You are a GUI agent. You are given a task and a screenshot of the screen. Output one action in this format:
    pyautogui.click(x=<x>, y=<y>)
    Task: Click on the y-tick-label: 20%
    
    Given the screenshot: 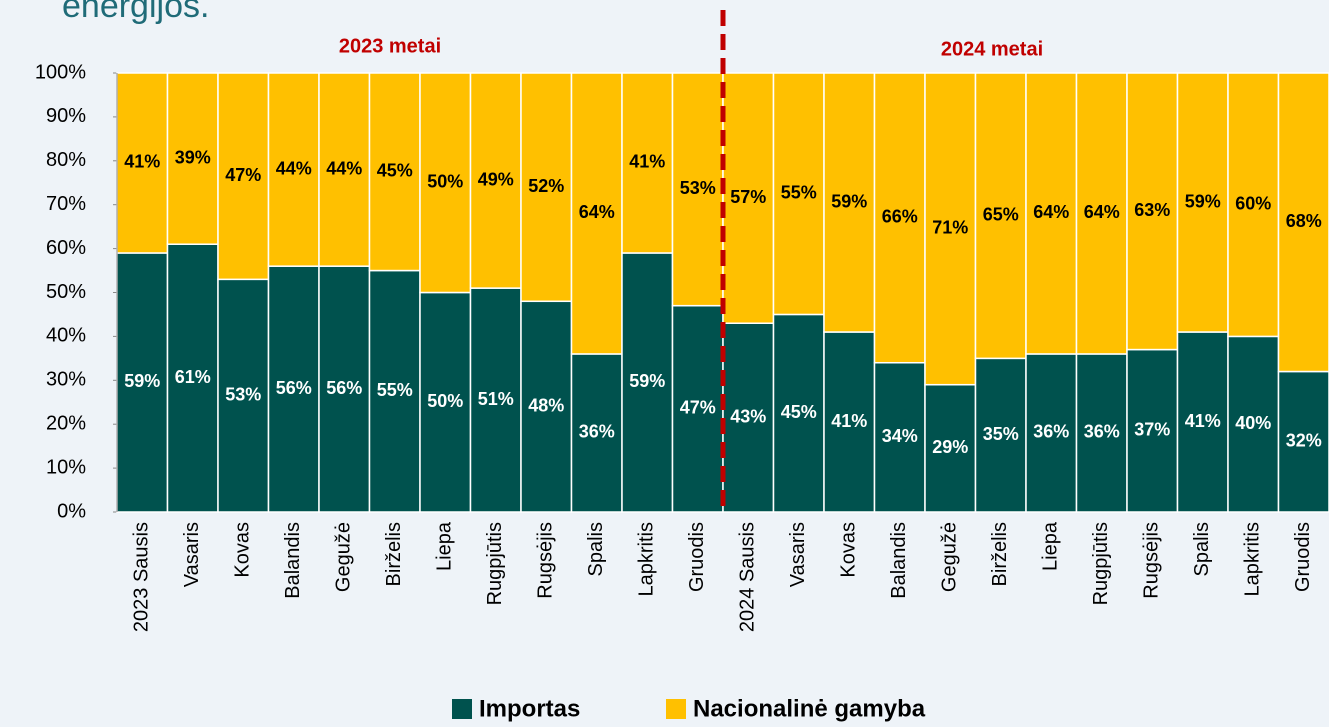 What is the action you would take?
    pyautogui.click(x=66, y=423)
    